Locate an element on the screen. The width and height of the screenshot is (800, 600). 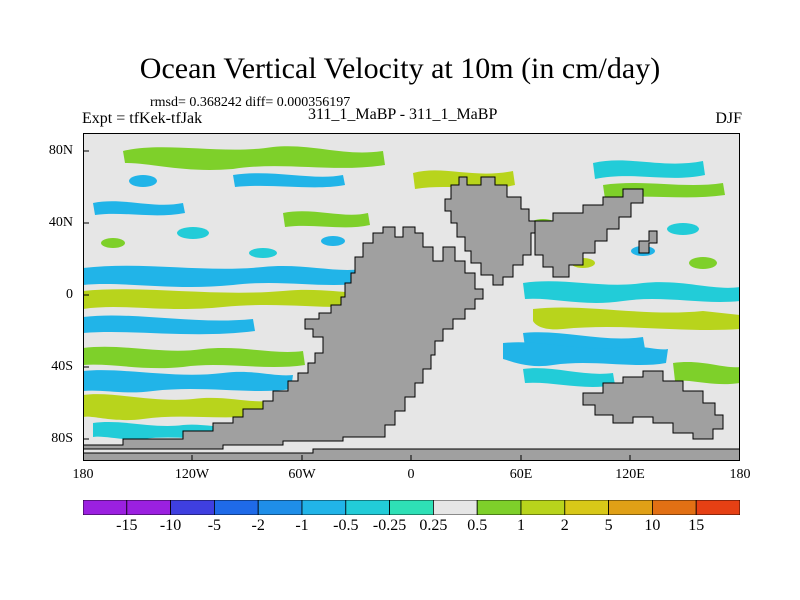
land-eurasia-africa is located at coordinates (490, 231).